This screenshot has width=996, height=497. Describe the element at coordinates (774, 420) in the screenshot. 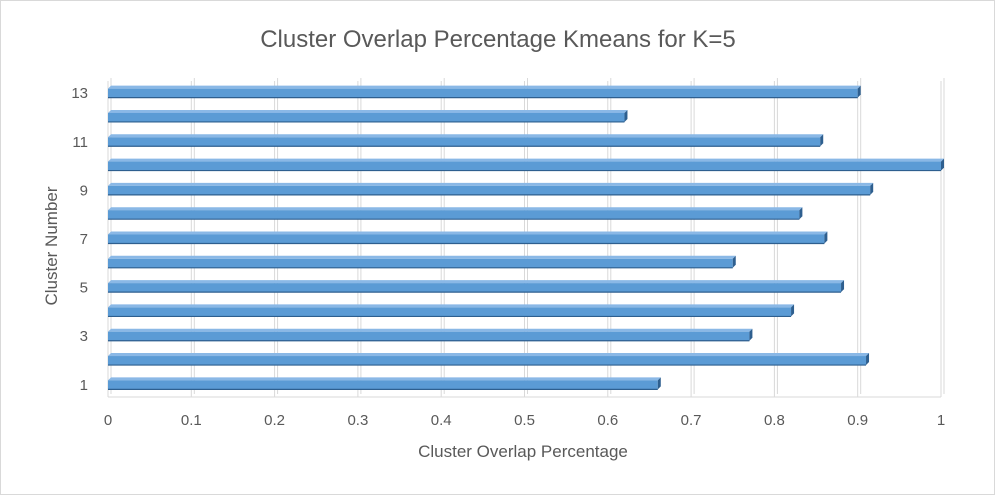

I see `x-tick-label: 0.8` at that location.